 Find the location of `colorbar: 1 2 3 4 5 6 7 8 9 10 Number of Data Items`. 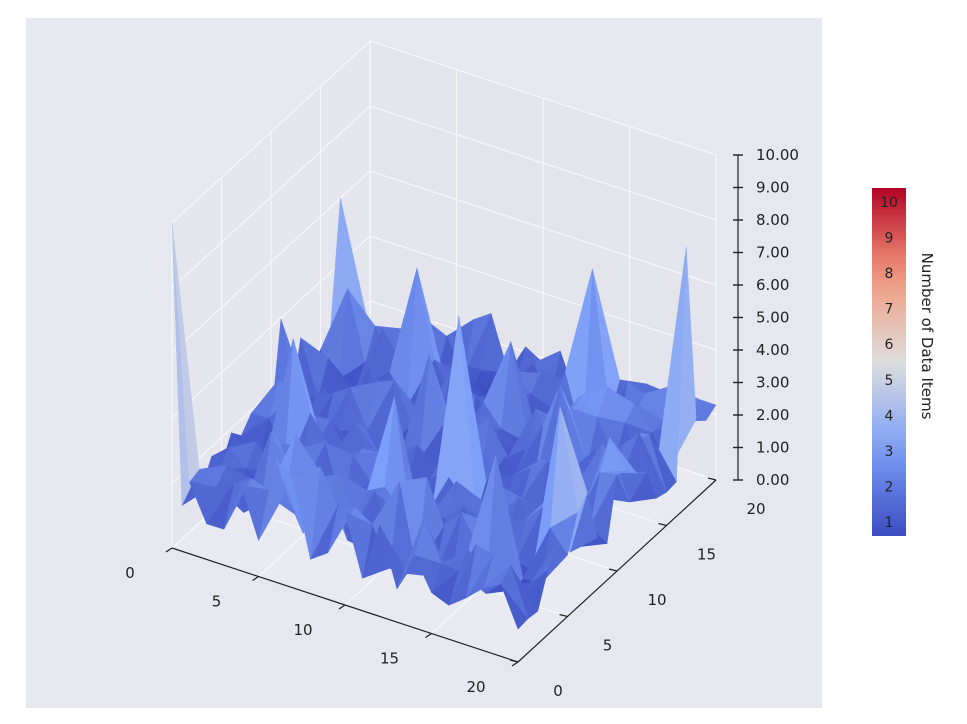

colorbar: 1 2 3 4 5 6 7 8 9 10 Number of Data Items is located at coordinates (904, 362).